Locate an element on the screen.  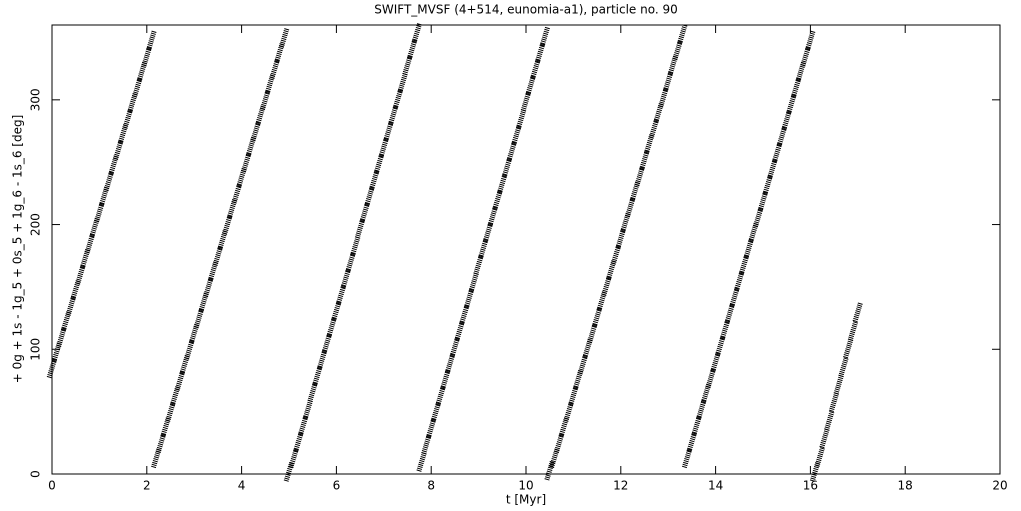
x-tick-label: 0 is located at coordinates (52, 486).